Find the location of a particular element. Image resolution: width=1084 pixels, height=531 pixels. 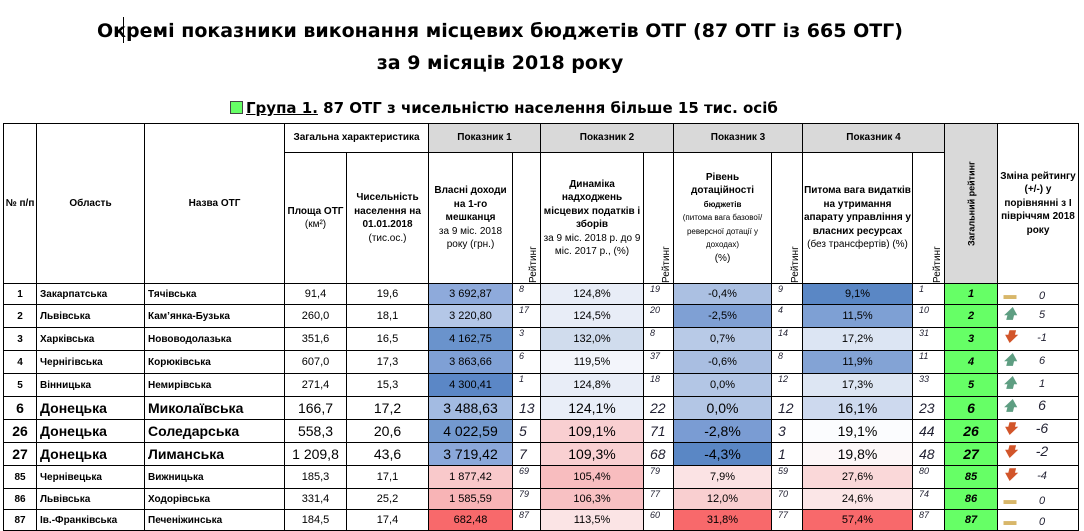

row-number: 6 is located at coordinates (20, 408).